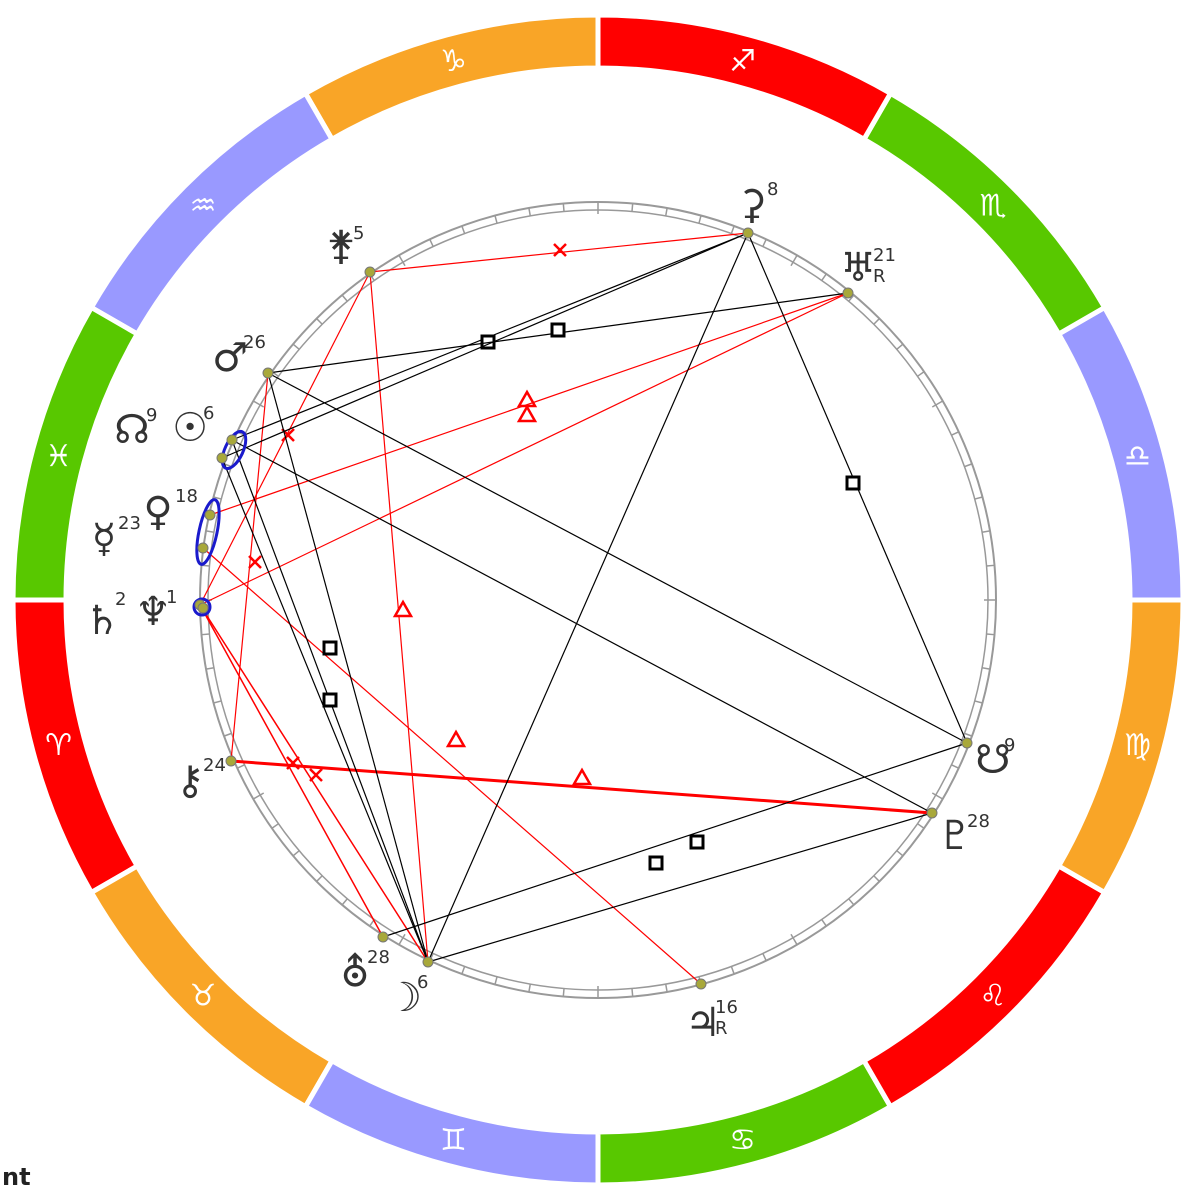 The image size is (1186, 1199). Describe the element at coordinates (171, 597) in the screenshot. I see `planet-degree: 1` at that location.